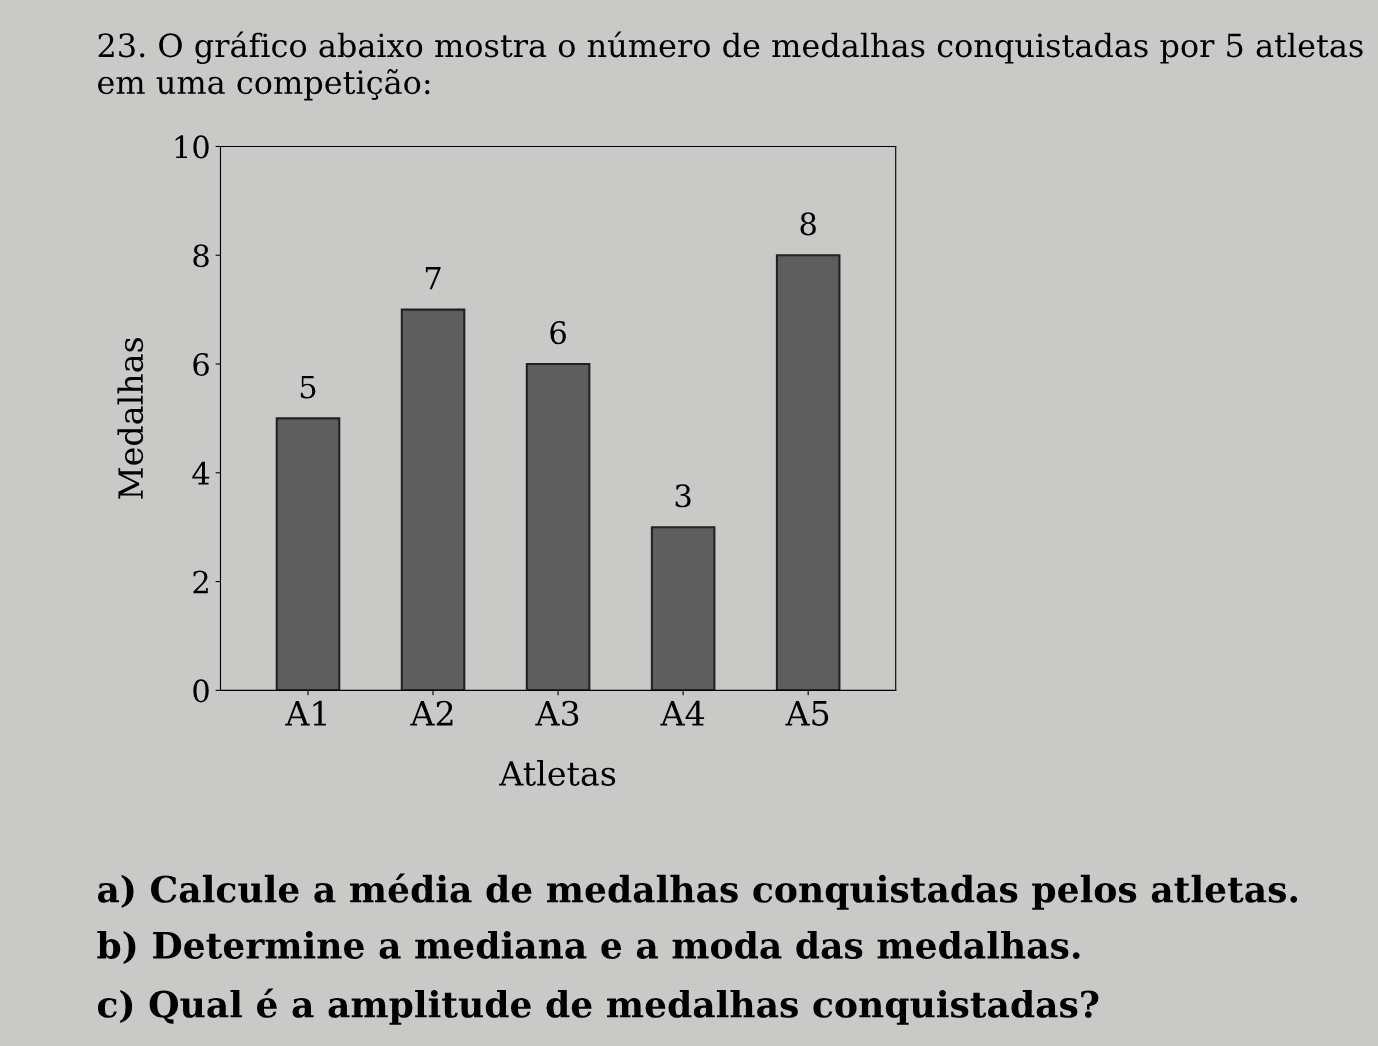 The width and height of the screenshot is (1378, 1046). I want to click on x-tick-label: A2, so click(431, 713).